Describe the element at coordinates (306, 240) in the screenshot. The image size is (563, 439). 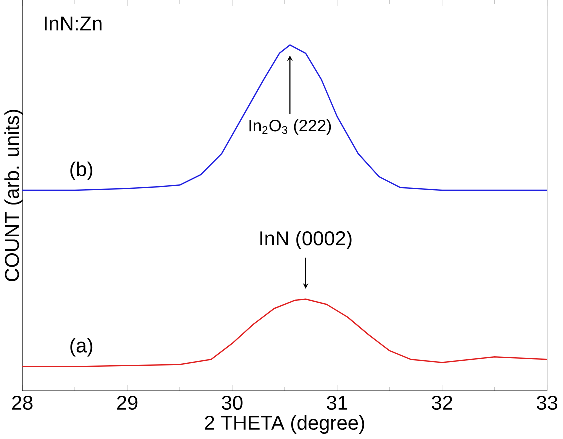
I see `annotation: InN (0002)` at that location.